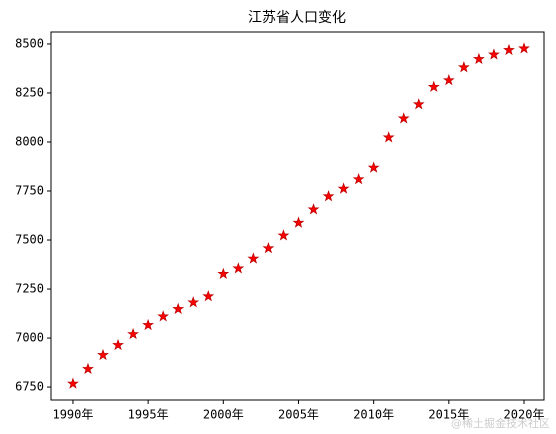 The image size is (556, 434). I want to click on chart-title: 江苏省人口变化, so click(297, 18).